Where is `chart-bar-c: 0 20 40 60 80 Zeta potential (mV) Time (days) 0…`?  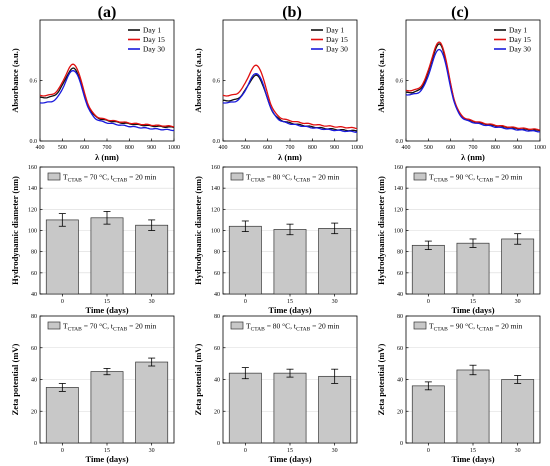 chart-bar-c: 0 20 40 60 80 Zeta potential (mV) Time (days) 0… is located at coordinates (458, 389).